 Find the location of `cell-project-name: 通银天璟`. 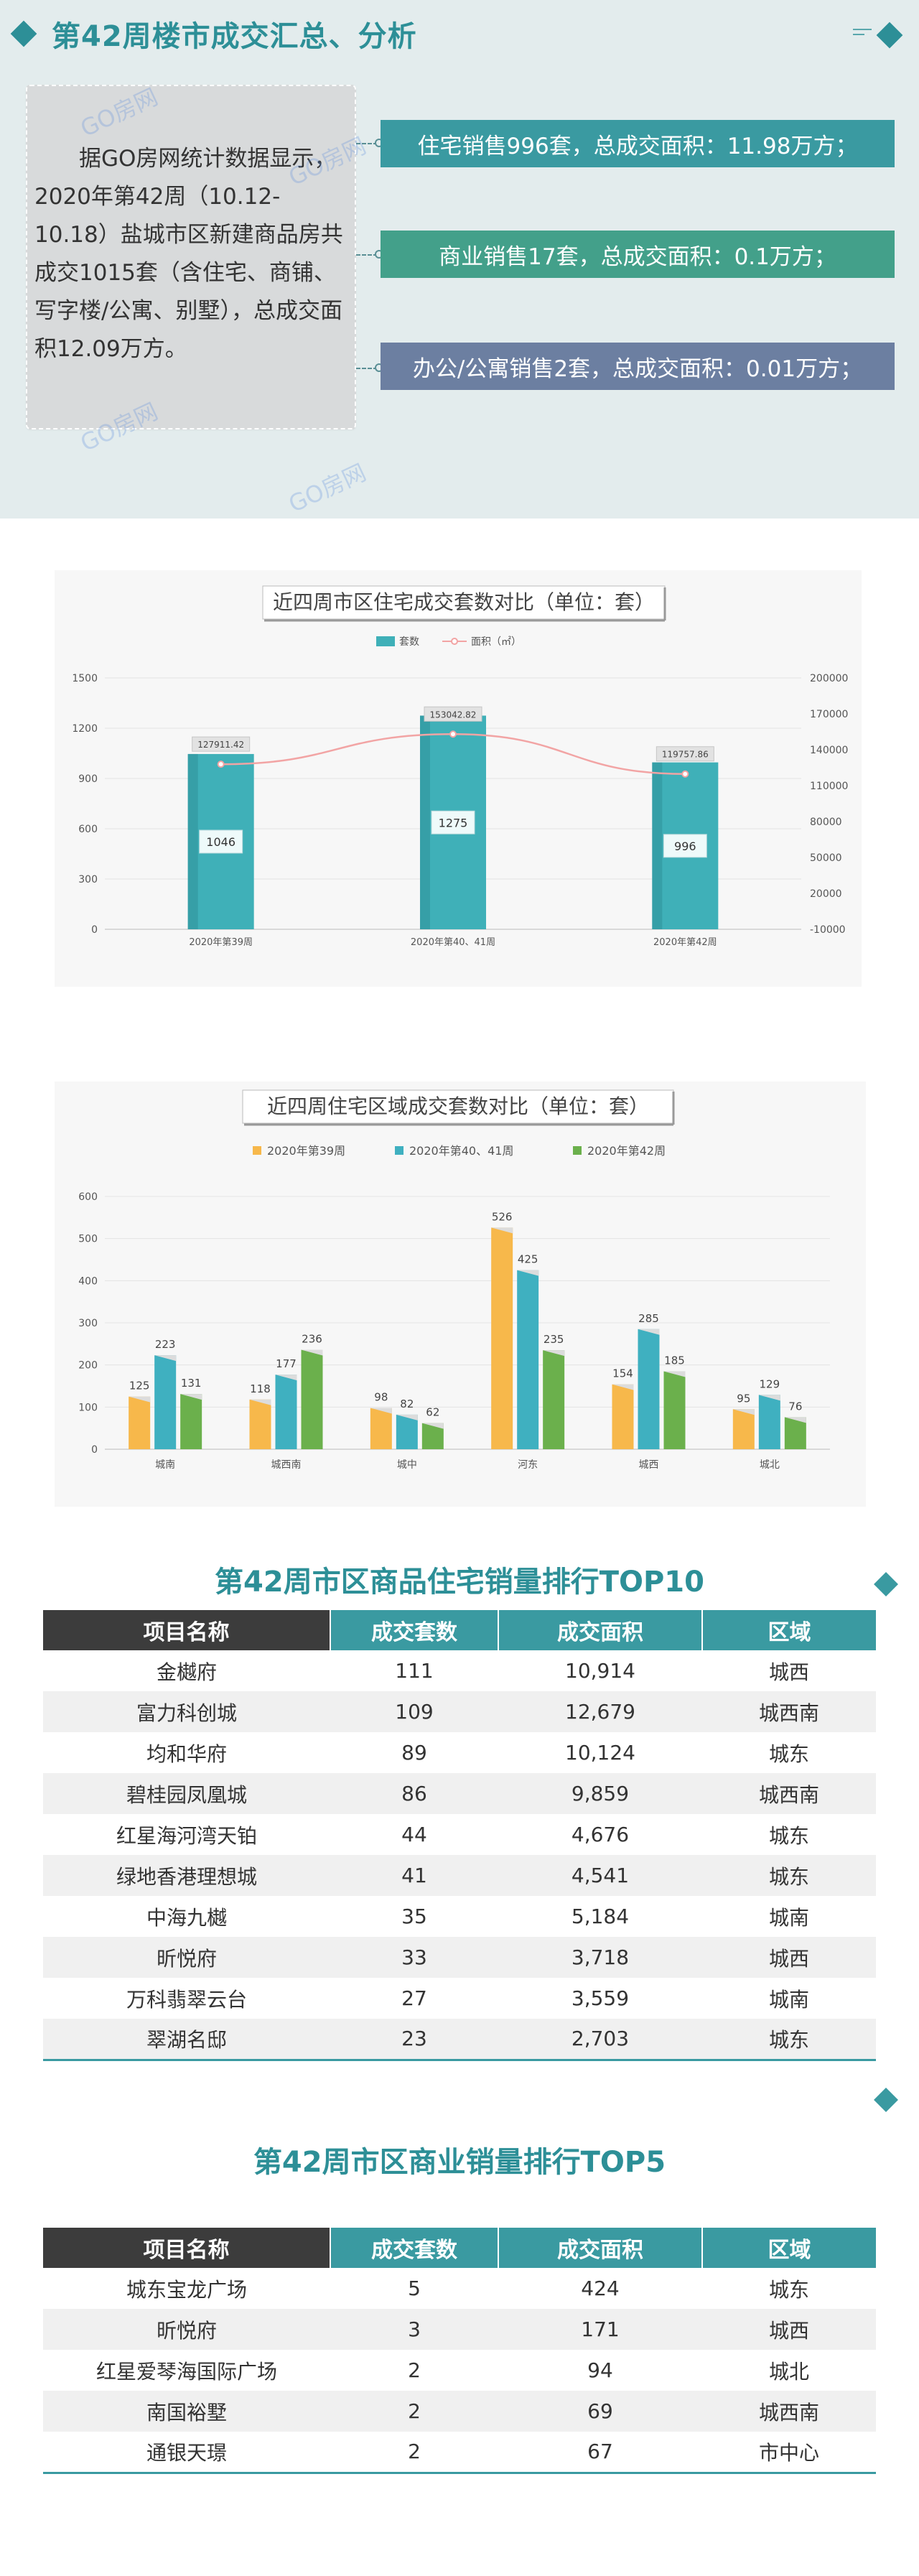

cell-project-name: 通银天璟 is located at coordinates (187, 2453).